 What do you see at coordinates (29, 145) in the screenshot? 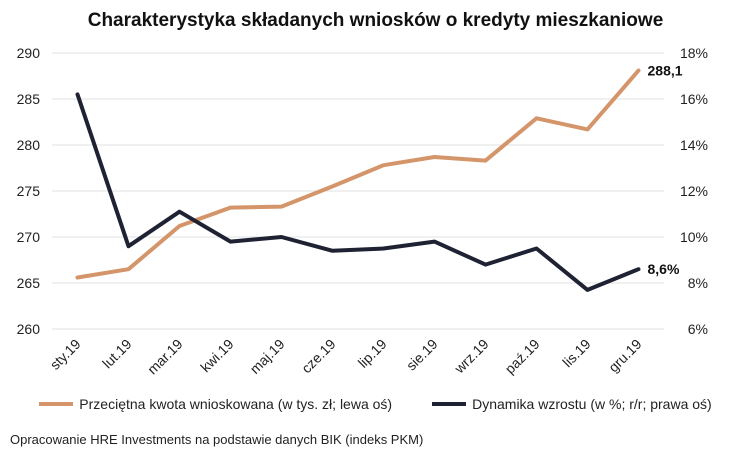
I see `left-tick-label: 280` at bounding box center [29, 145].